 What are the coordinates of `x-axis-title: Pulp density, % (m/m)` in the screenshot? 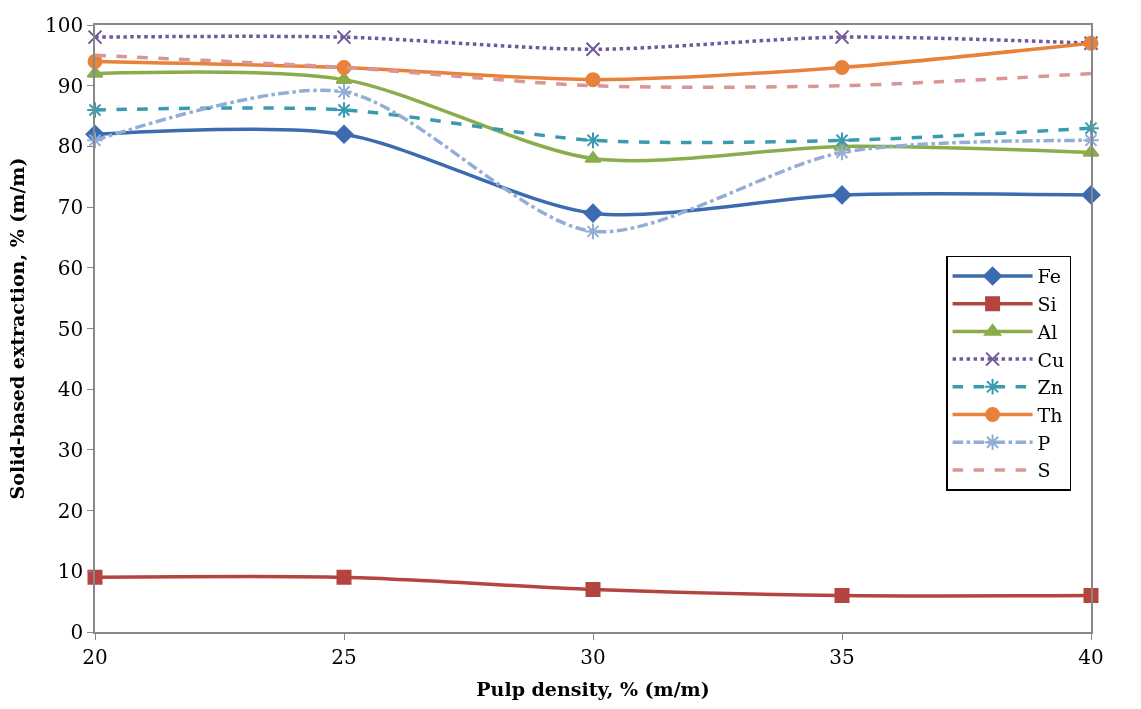 It's located at (593, 689).